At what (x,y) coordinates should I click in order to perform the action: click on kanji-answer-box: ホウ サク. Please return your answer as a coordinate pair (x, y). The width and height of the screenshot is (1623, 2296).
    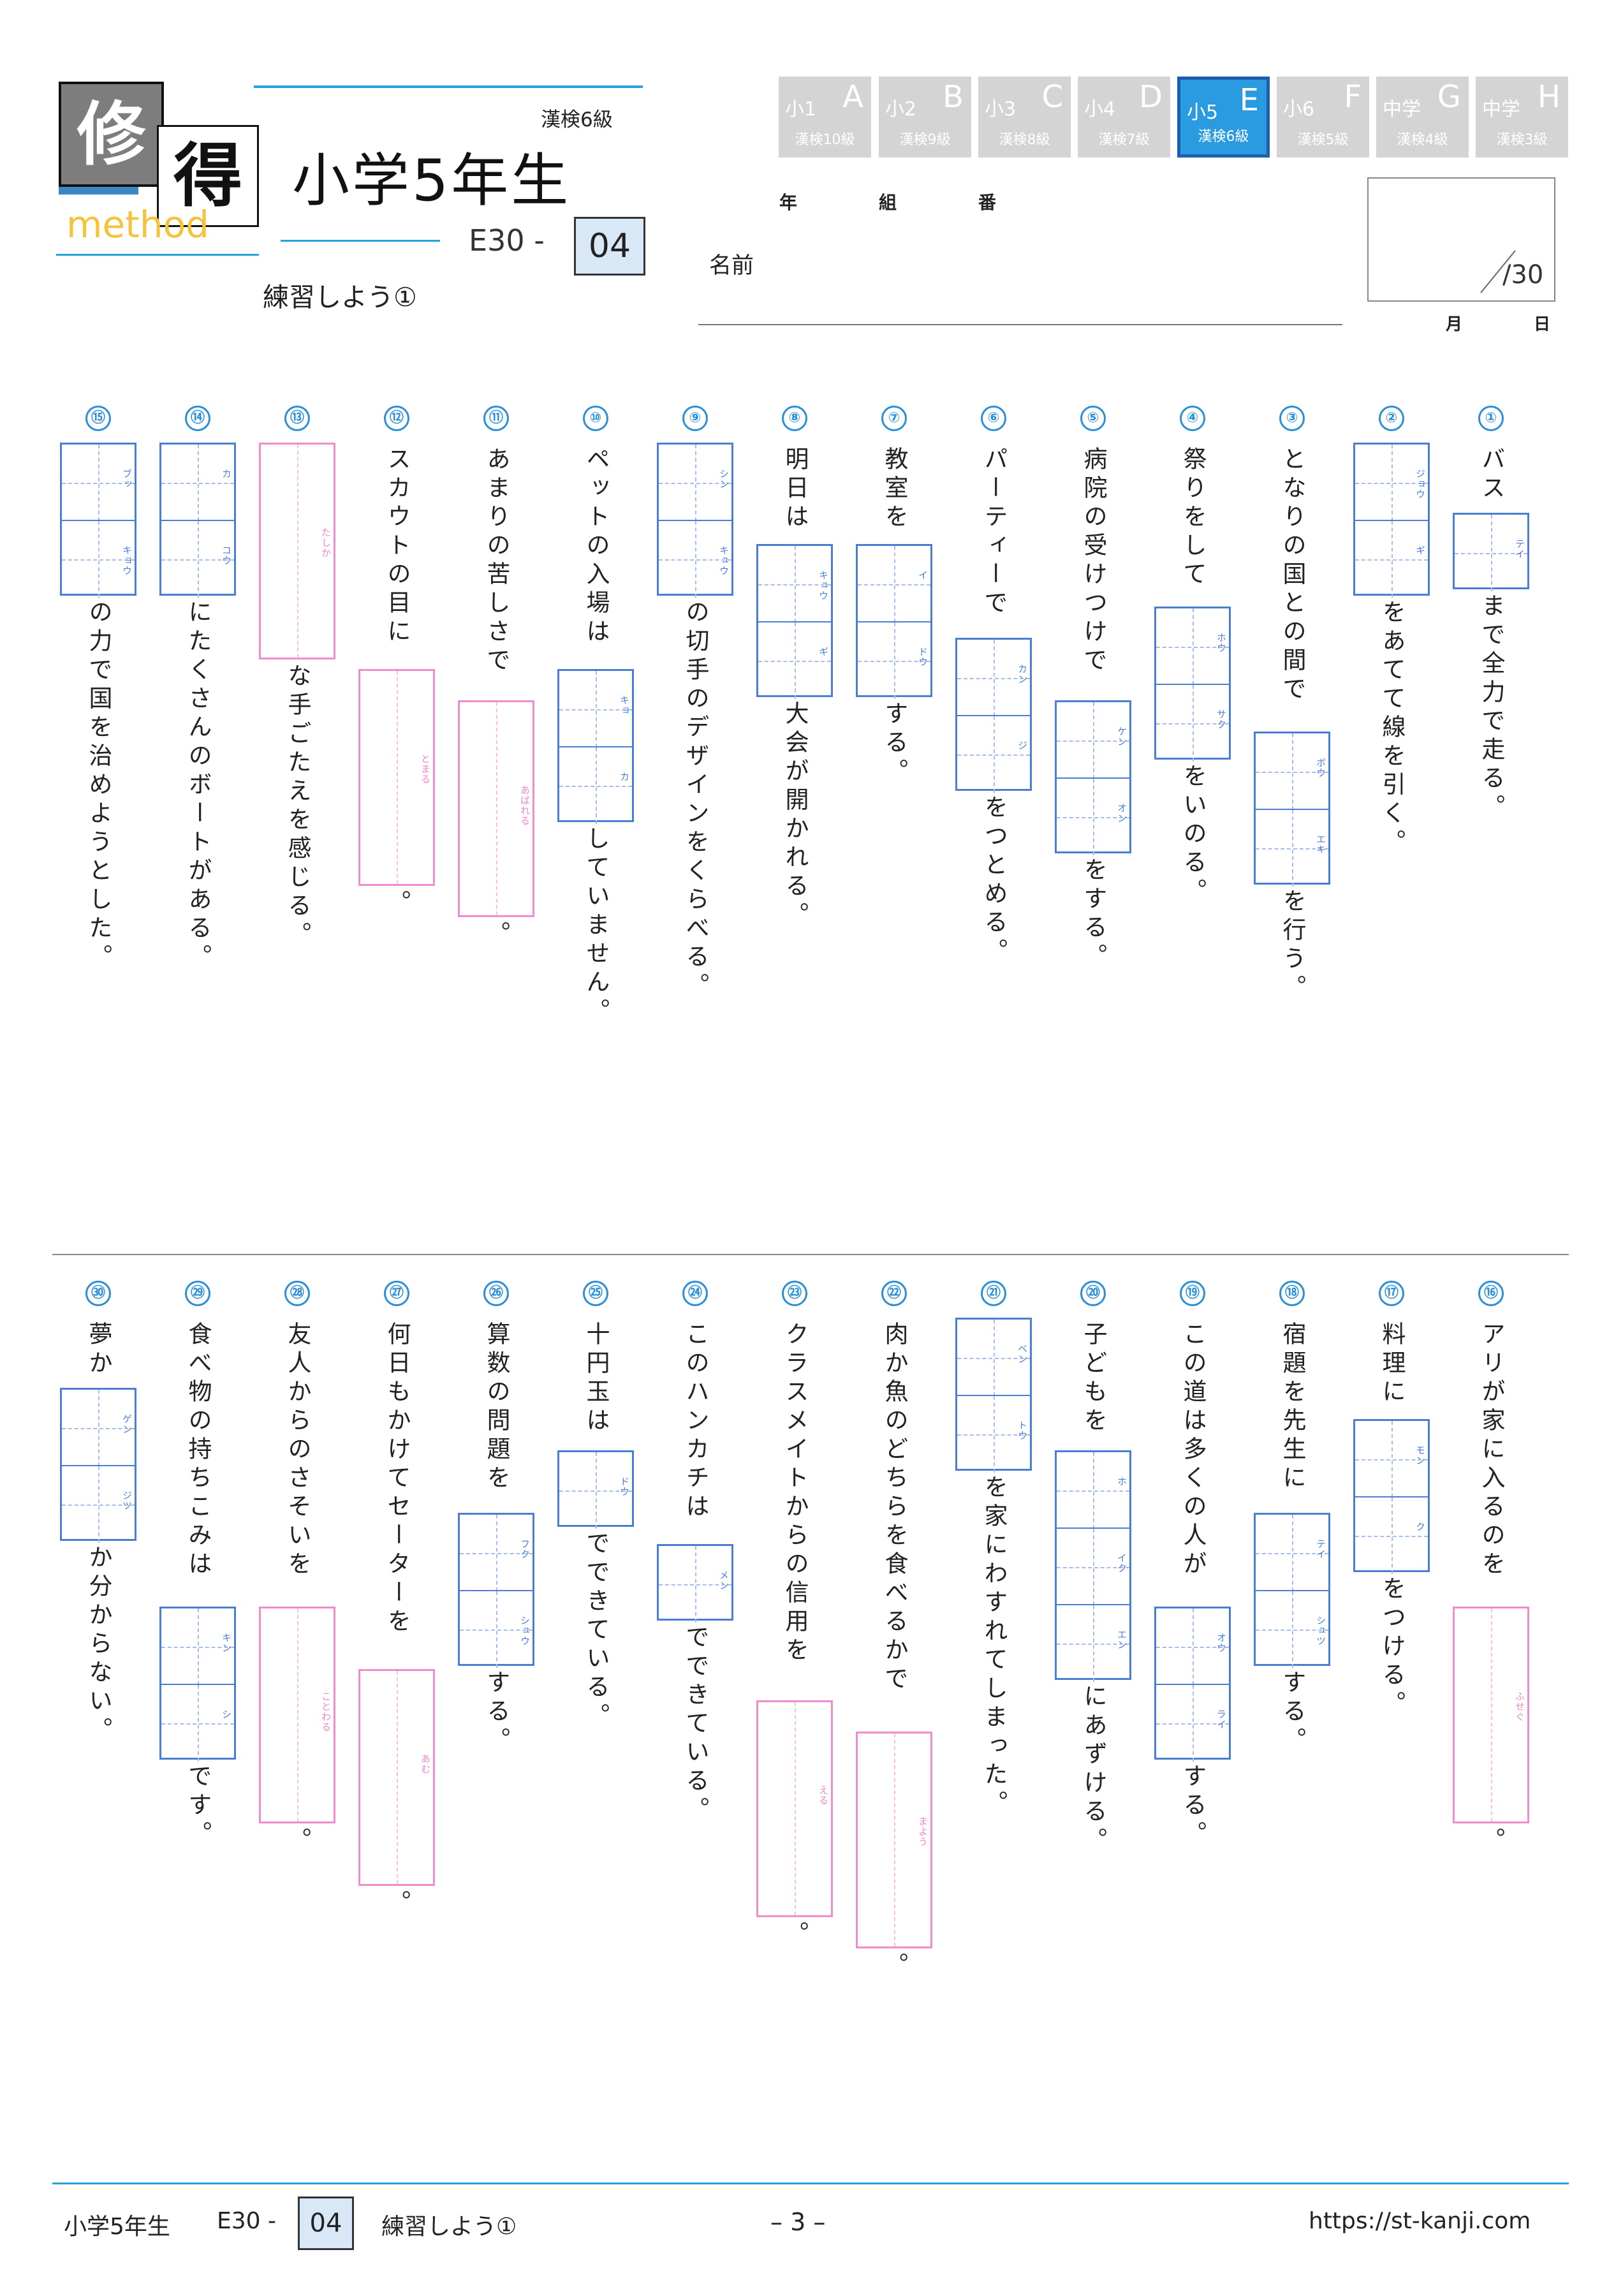
    Looking at the image, I should click on (1192, 684).